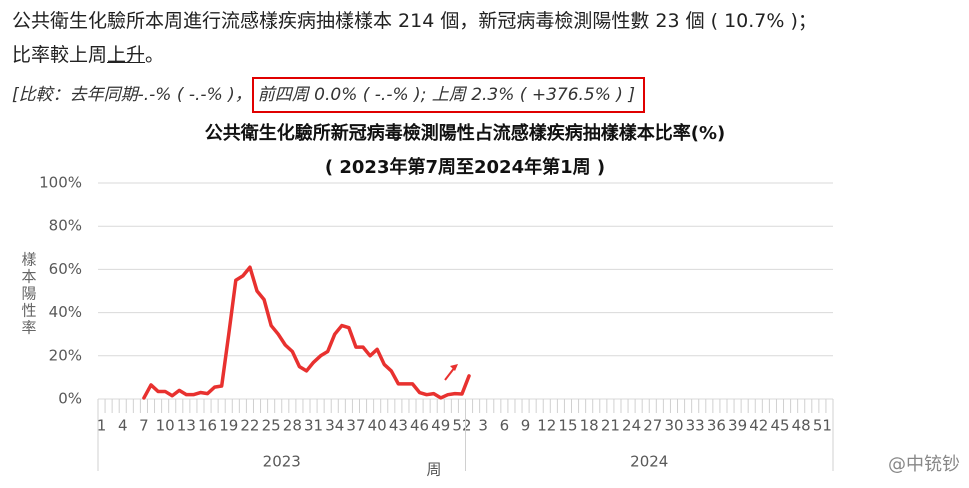 Image resolution: width=969 pixels, height=488 pixels. Describe the element at coordinates (673, 426) in the screenshot. I see `x-tick-label: 30` at that location.